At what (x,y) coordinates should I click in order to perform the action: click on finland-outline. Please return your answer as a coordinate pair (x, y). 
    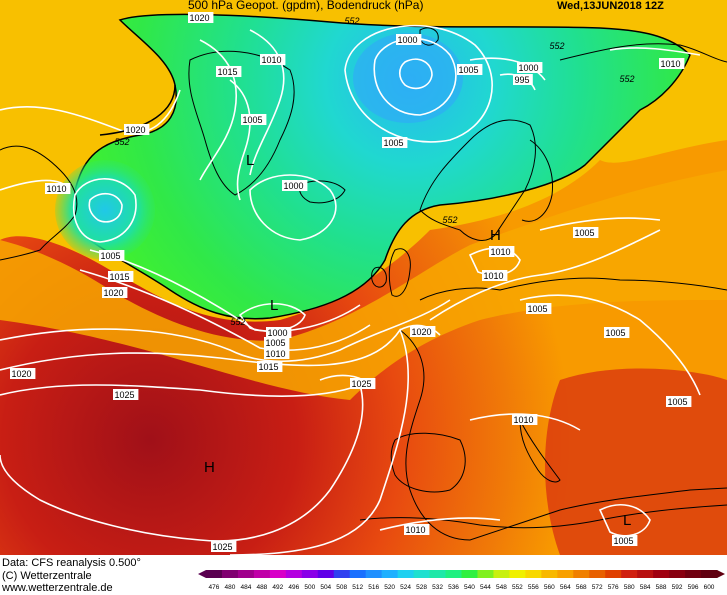
    Looking at the image, I should click on (537, 180).